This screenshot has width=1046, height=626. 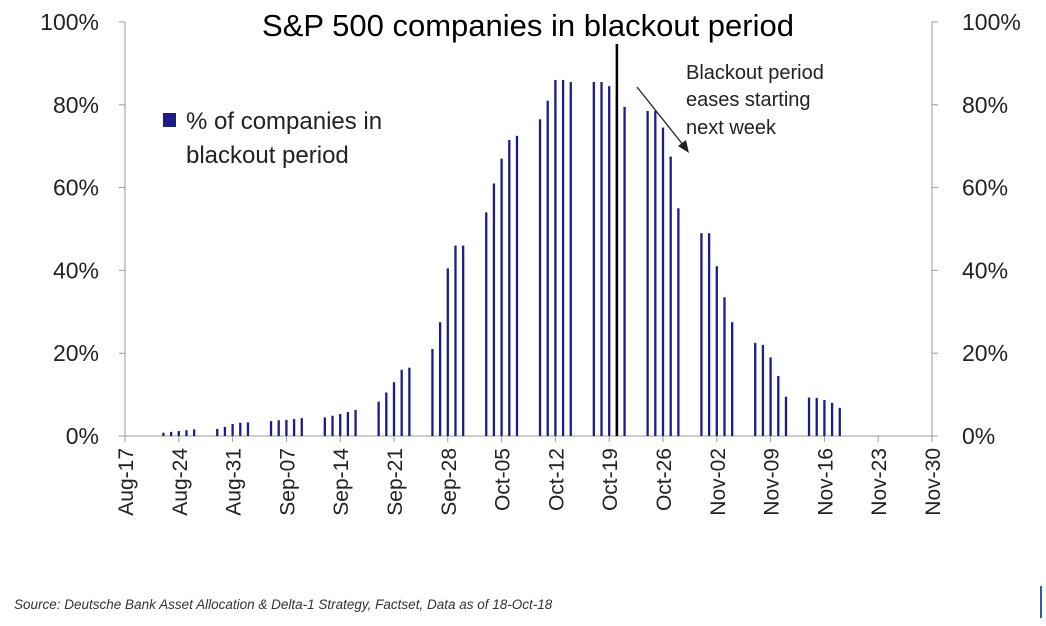 What do you see at coordinates (825, 482) in the screenshot?
I see `x-tick-label: Nov-16` at bounding box center [825, 482].